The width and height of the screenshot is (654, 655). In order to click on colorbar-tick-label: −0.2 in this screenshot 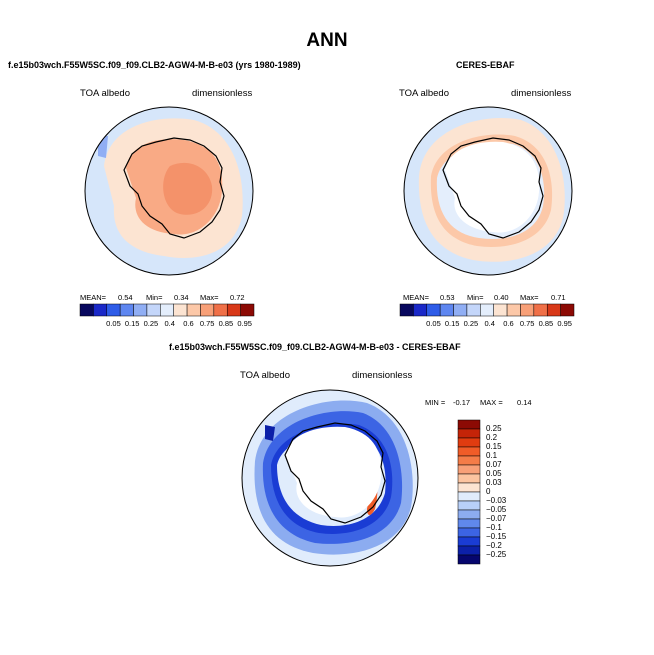, I will do `click(494, 545)`.